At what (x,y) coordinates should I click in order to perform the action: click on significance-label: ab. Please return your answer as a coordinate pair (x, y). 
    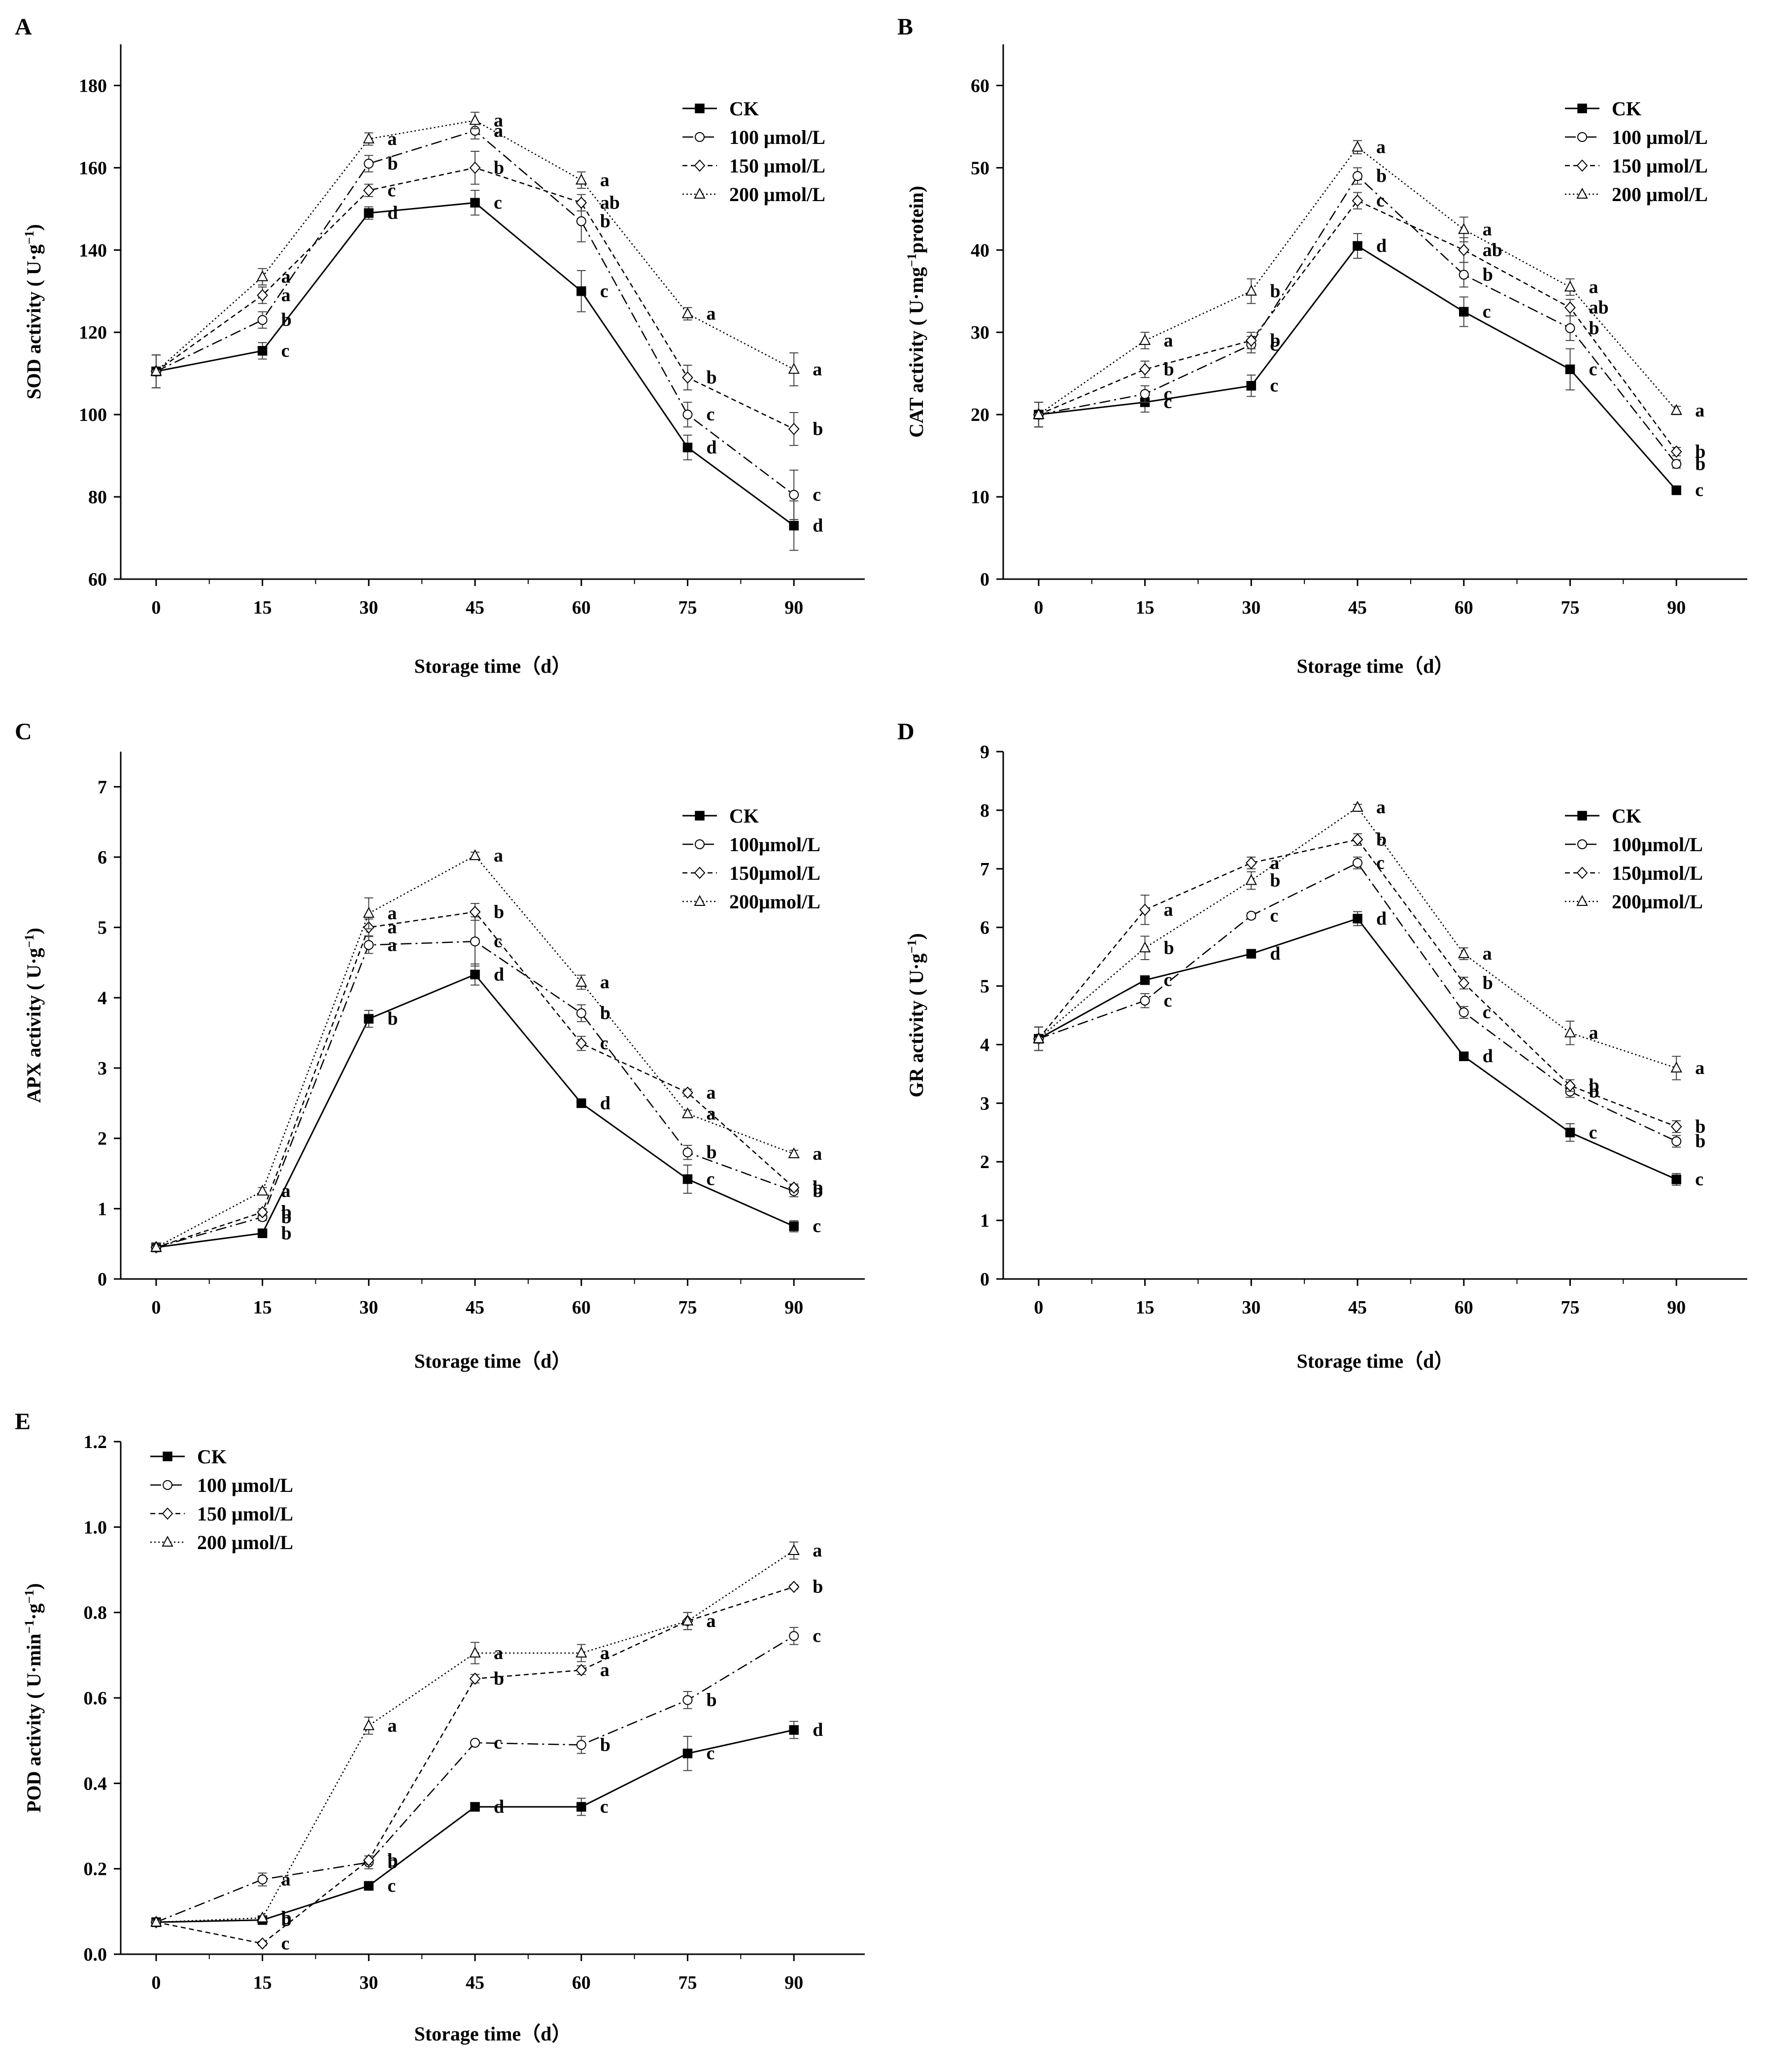
    Looking at the image, I should click on (1598, 307).